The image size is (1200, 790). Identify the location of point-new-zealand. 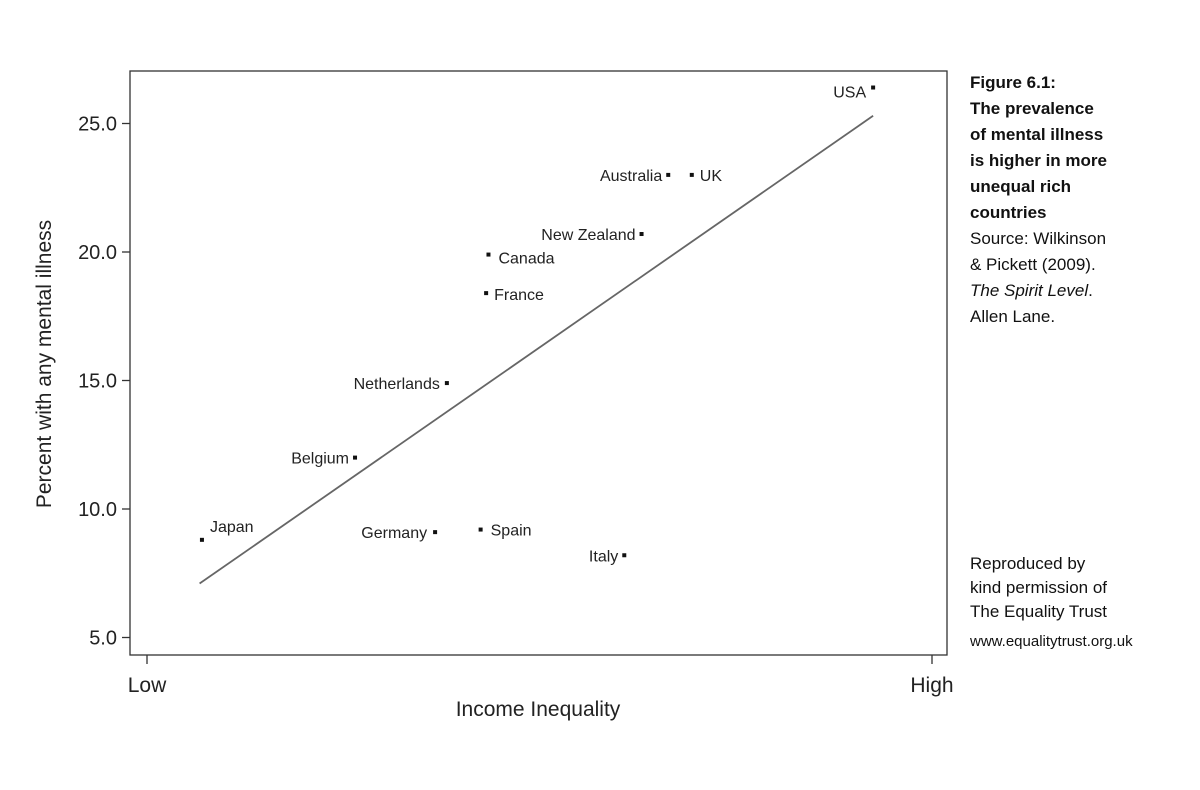
(641, 234).